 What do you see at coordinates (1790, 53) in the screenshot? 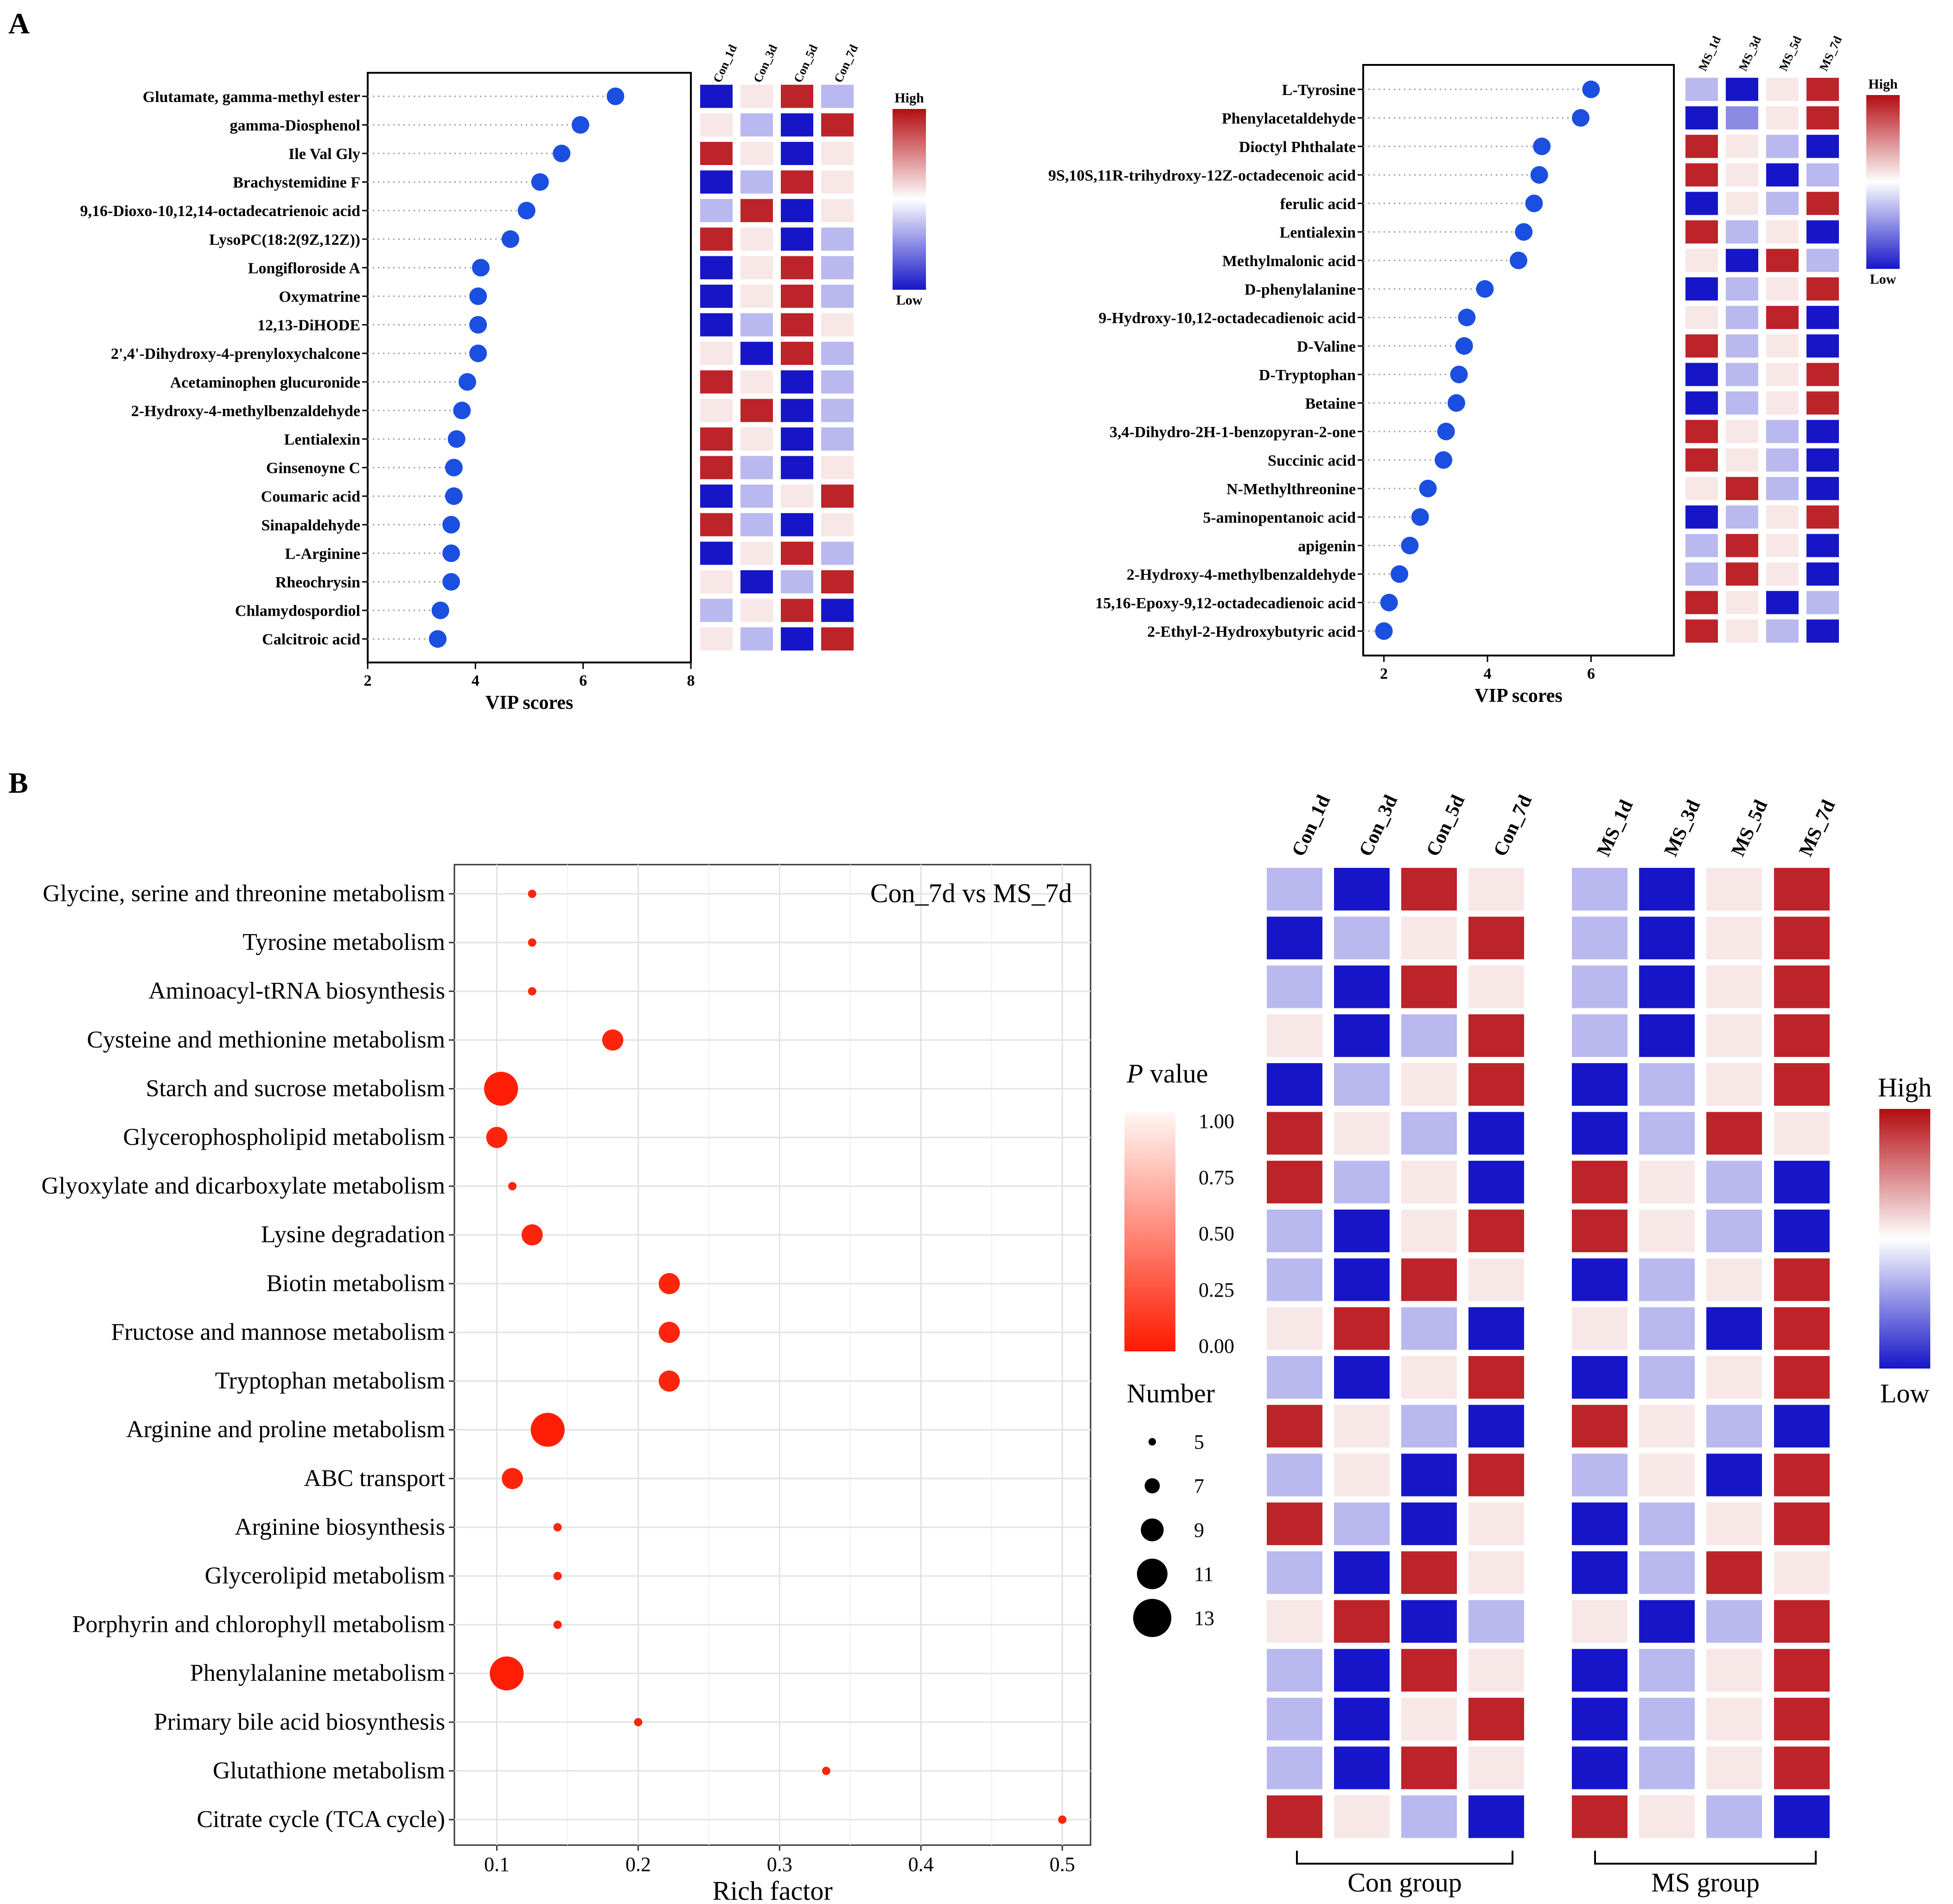
I see `heatmap-column-label: MS_5d` at bounding box center [1790, 53].